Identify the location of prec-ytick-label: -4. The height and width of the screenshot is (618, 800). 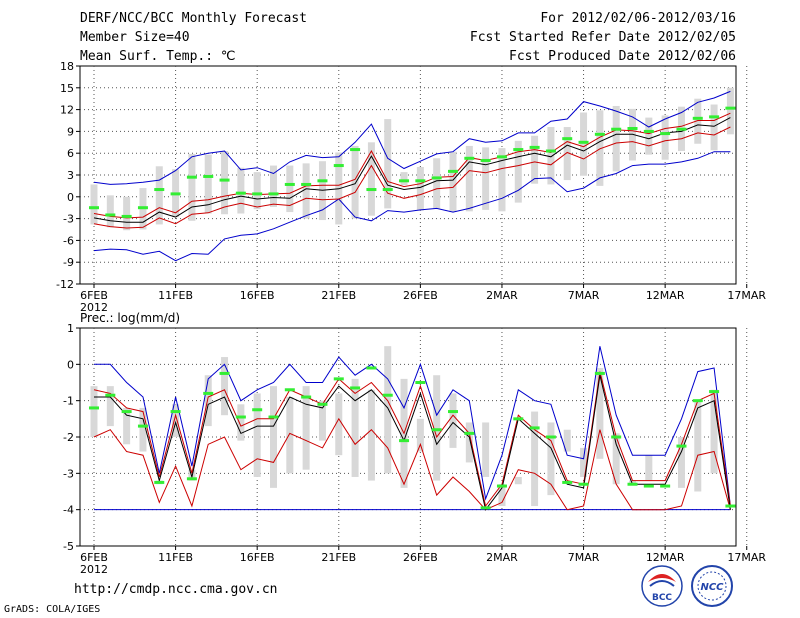
(68, 510).